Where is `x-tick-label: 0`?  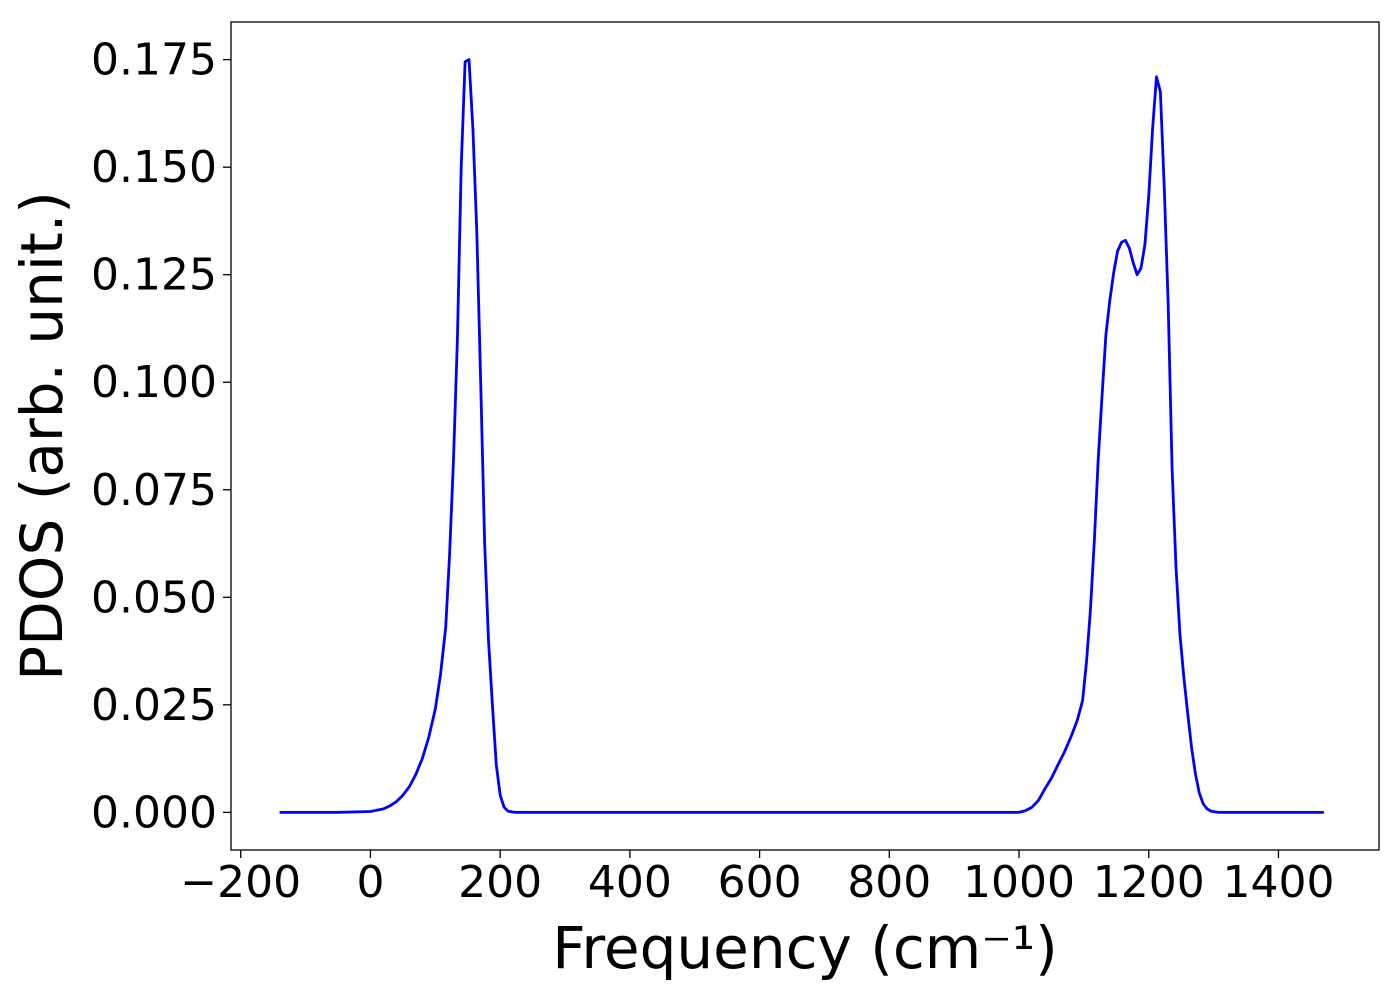
x-tick-label: 0 is located at coordinates (370, 882).